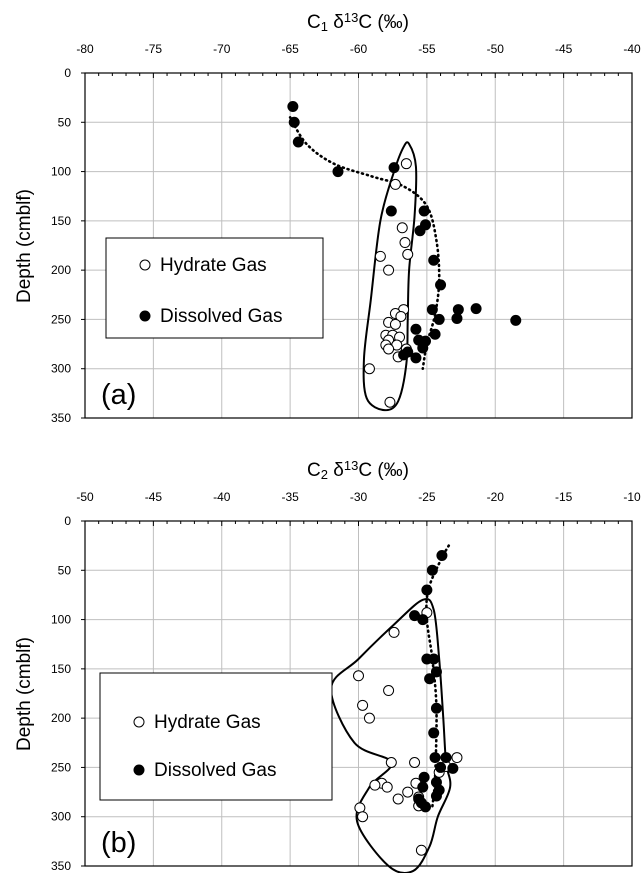 The image size is (644, 873). I want to click on x-axis-title: C2 δ13C (‰), so click(358, 470).